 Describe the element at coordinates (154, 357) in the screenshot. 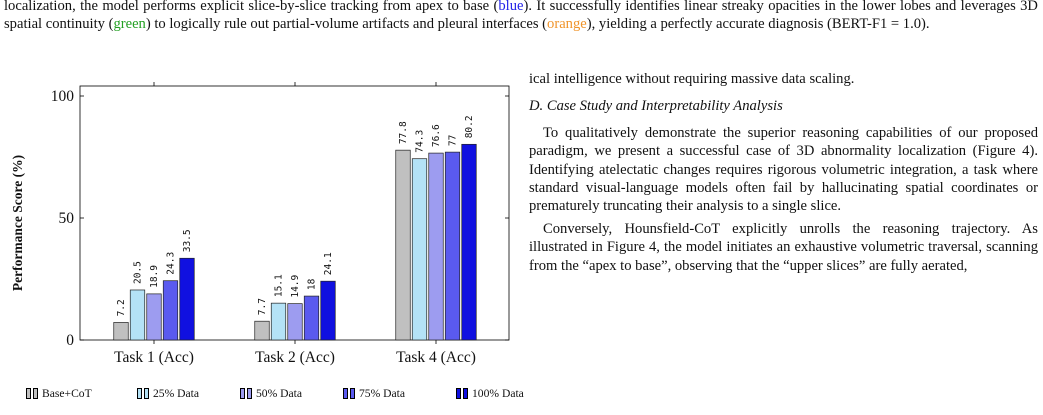

I see `x-tick-label: Task 1 (Acc)` at that location.